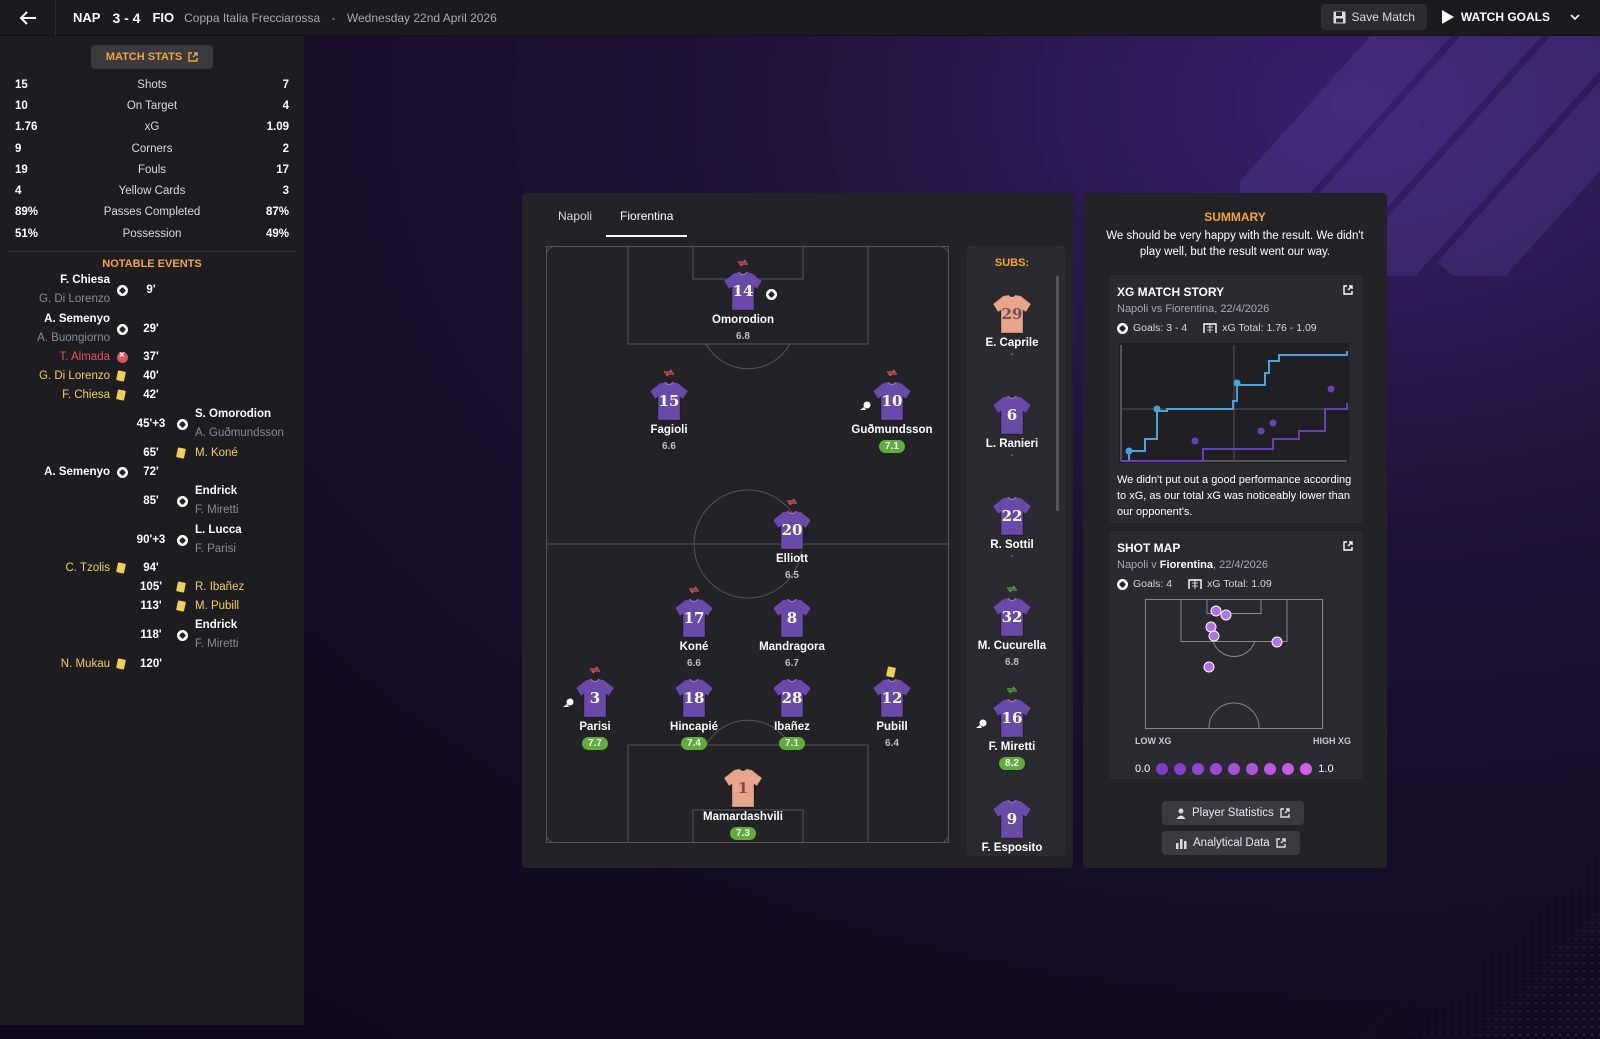 This screenshot has height=1039, width=1600. Describe the element at coordinates (1575, 17) in the screenshot. I see `chevron-down-icon` at that location.